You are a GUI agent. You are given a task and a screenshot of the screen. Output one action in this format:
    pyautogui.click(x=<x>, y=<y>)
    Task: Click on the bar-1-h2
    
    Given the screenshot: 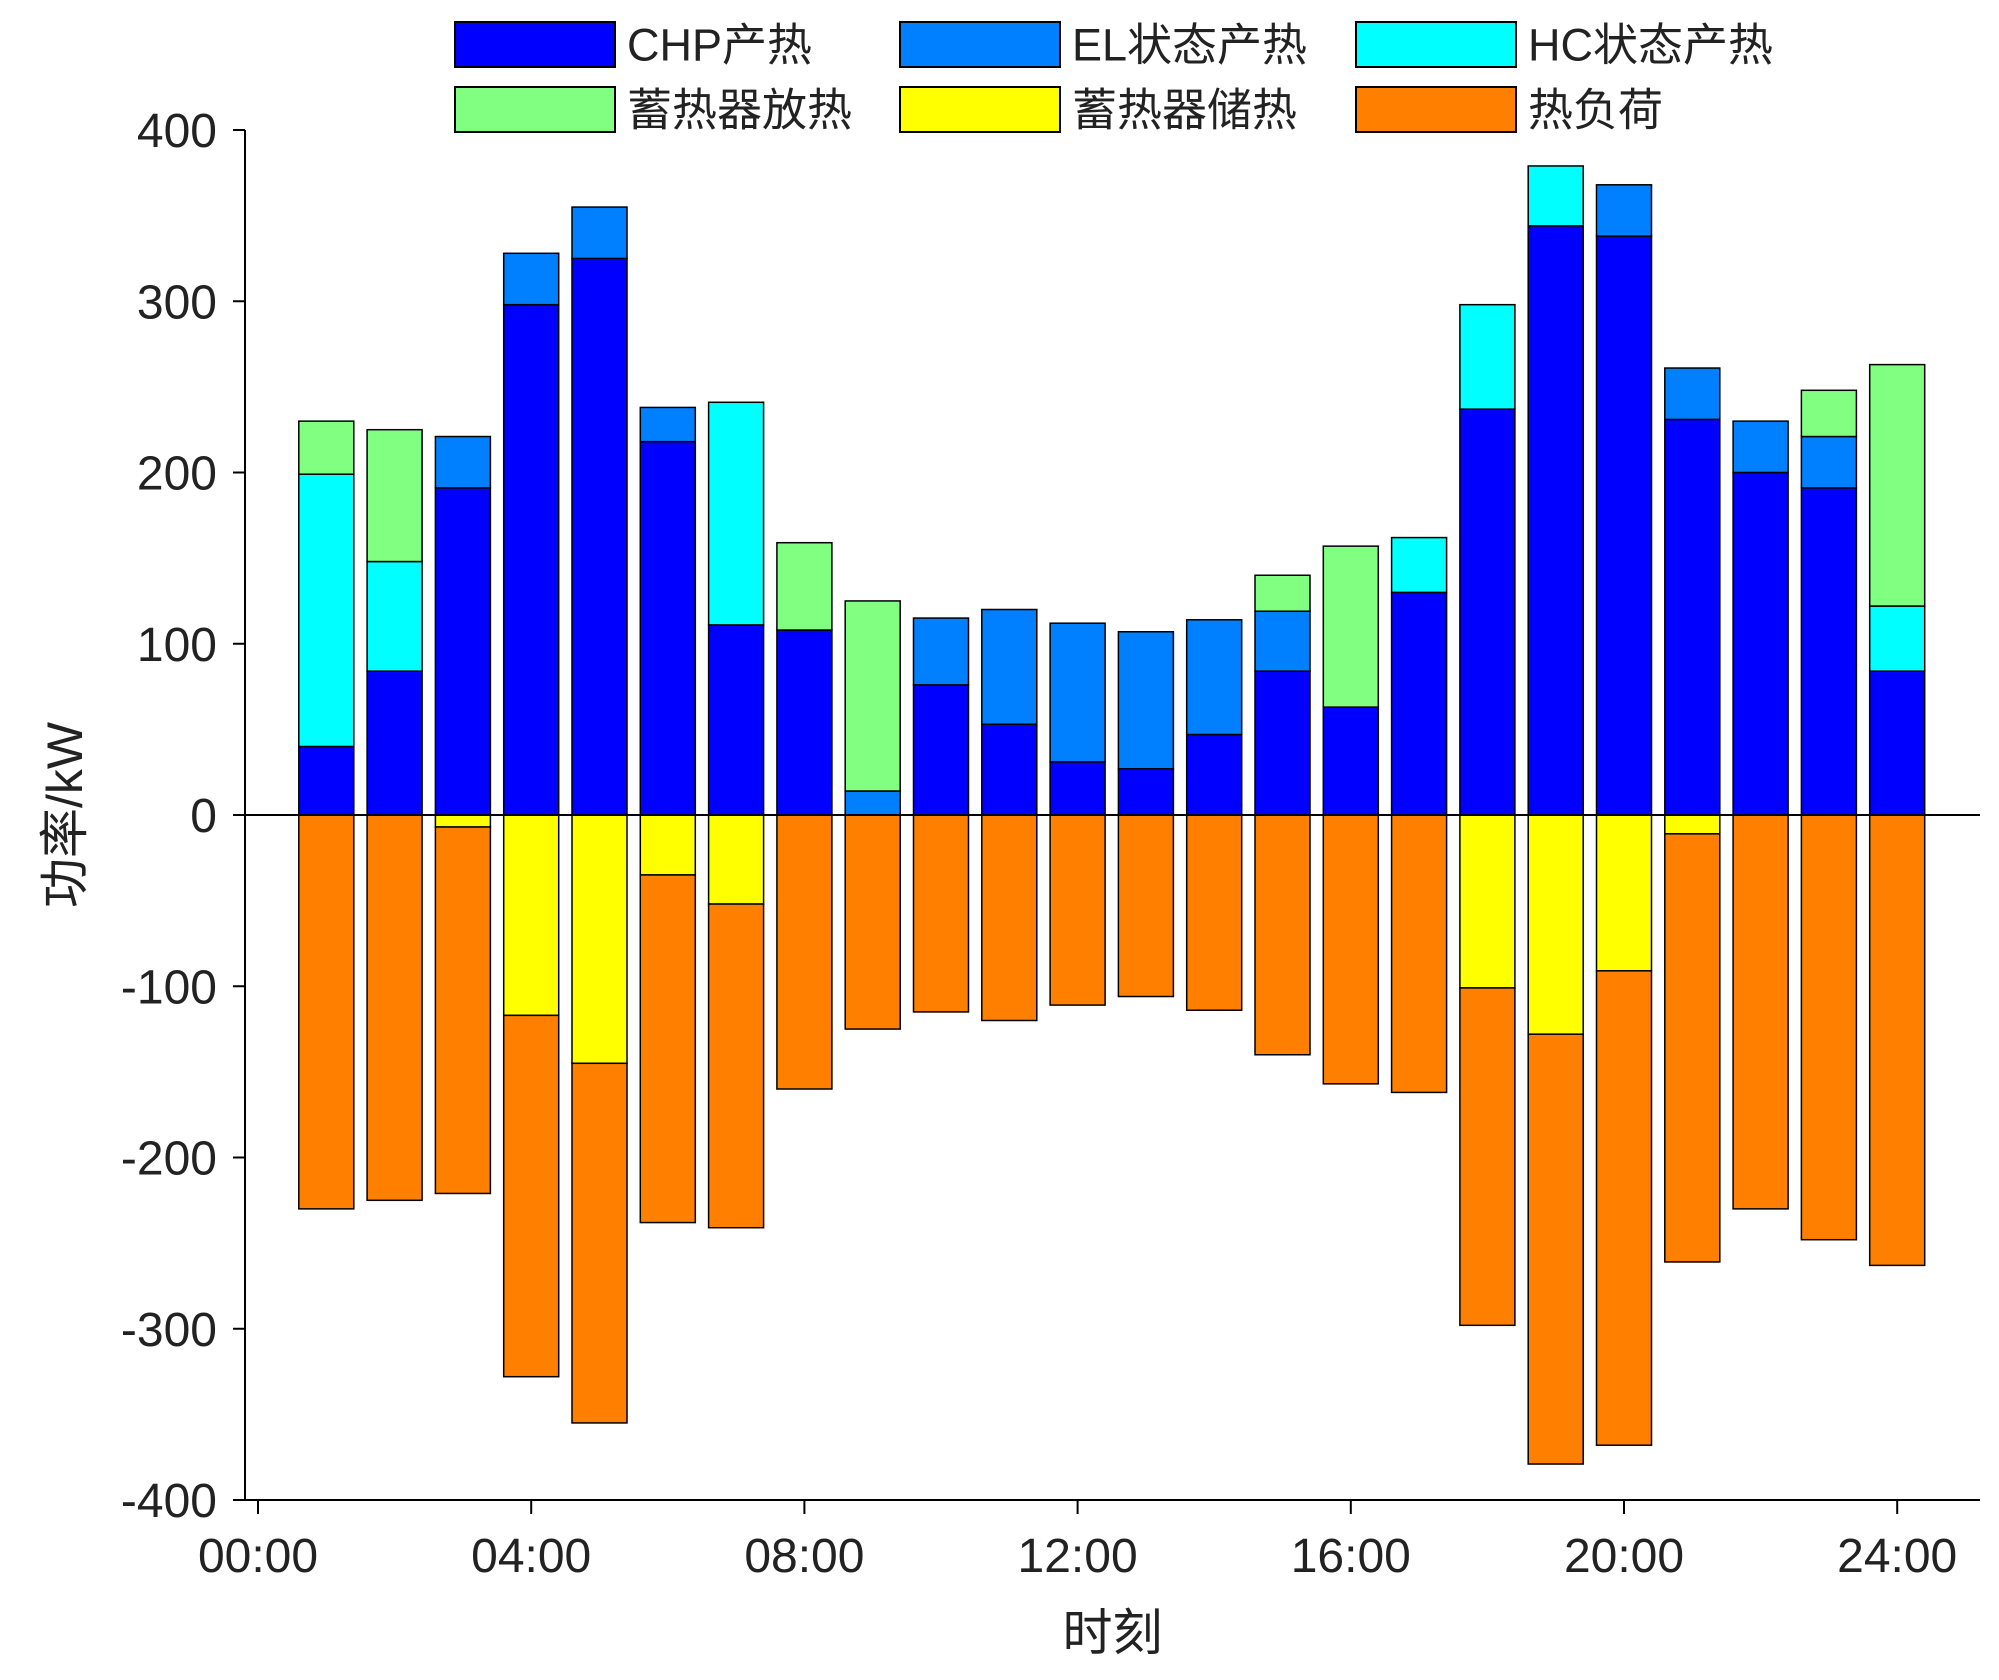 What is the action you would take?
    pyautogui.click(x=394, y=743)
    